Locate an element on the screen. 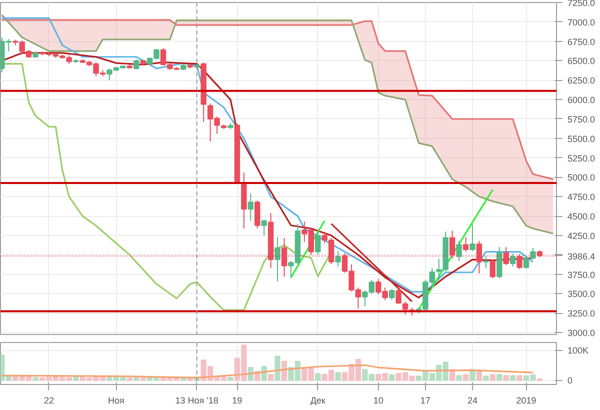 This screenshot has height=410, width=600. y-tick-label: 6000.0 is located at coordinates (582, 100).